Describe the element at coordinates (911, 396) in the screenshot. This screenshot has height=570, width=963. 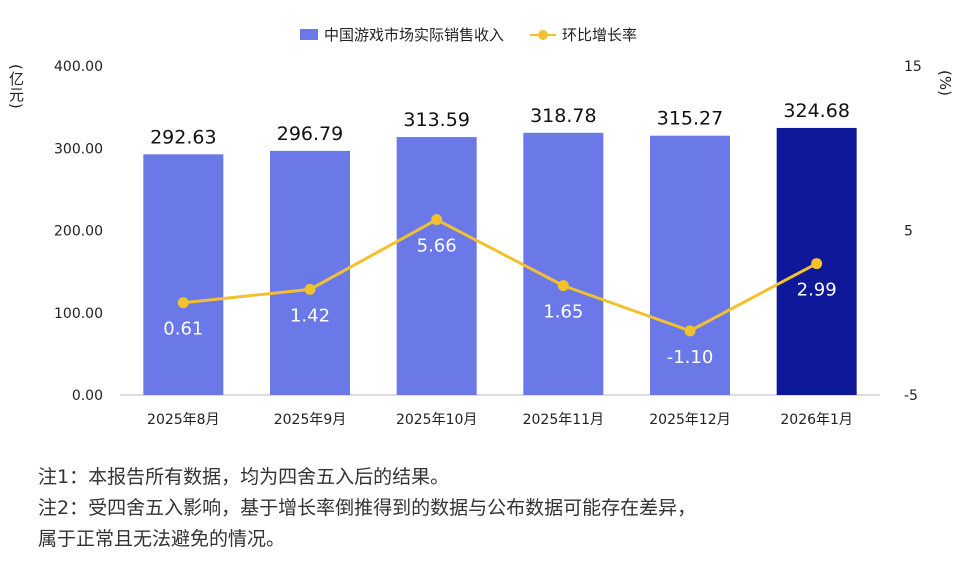
I see `right-tick-label-0: -5` at that location.